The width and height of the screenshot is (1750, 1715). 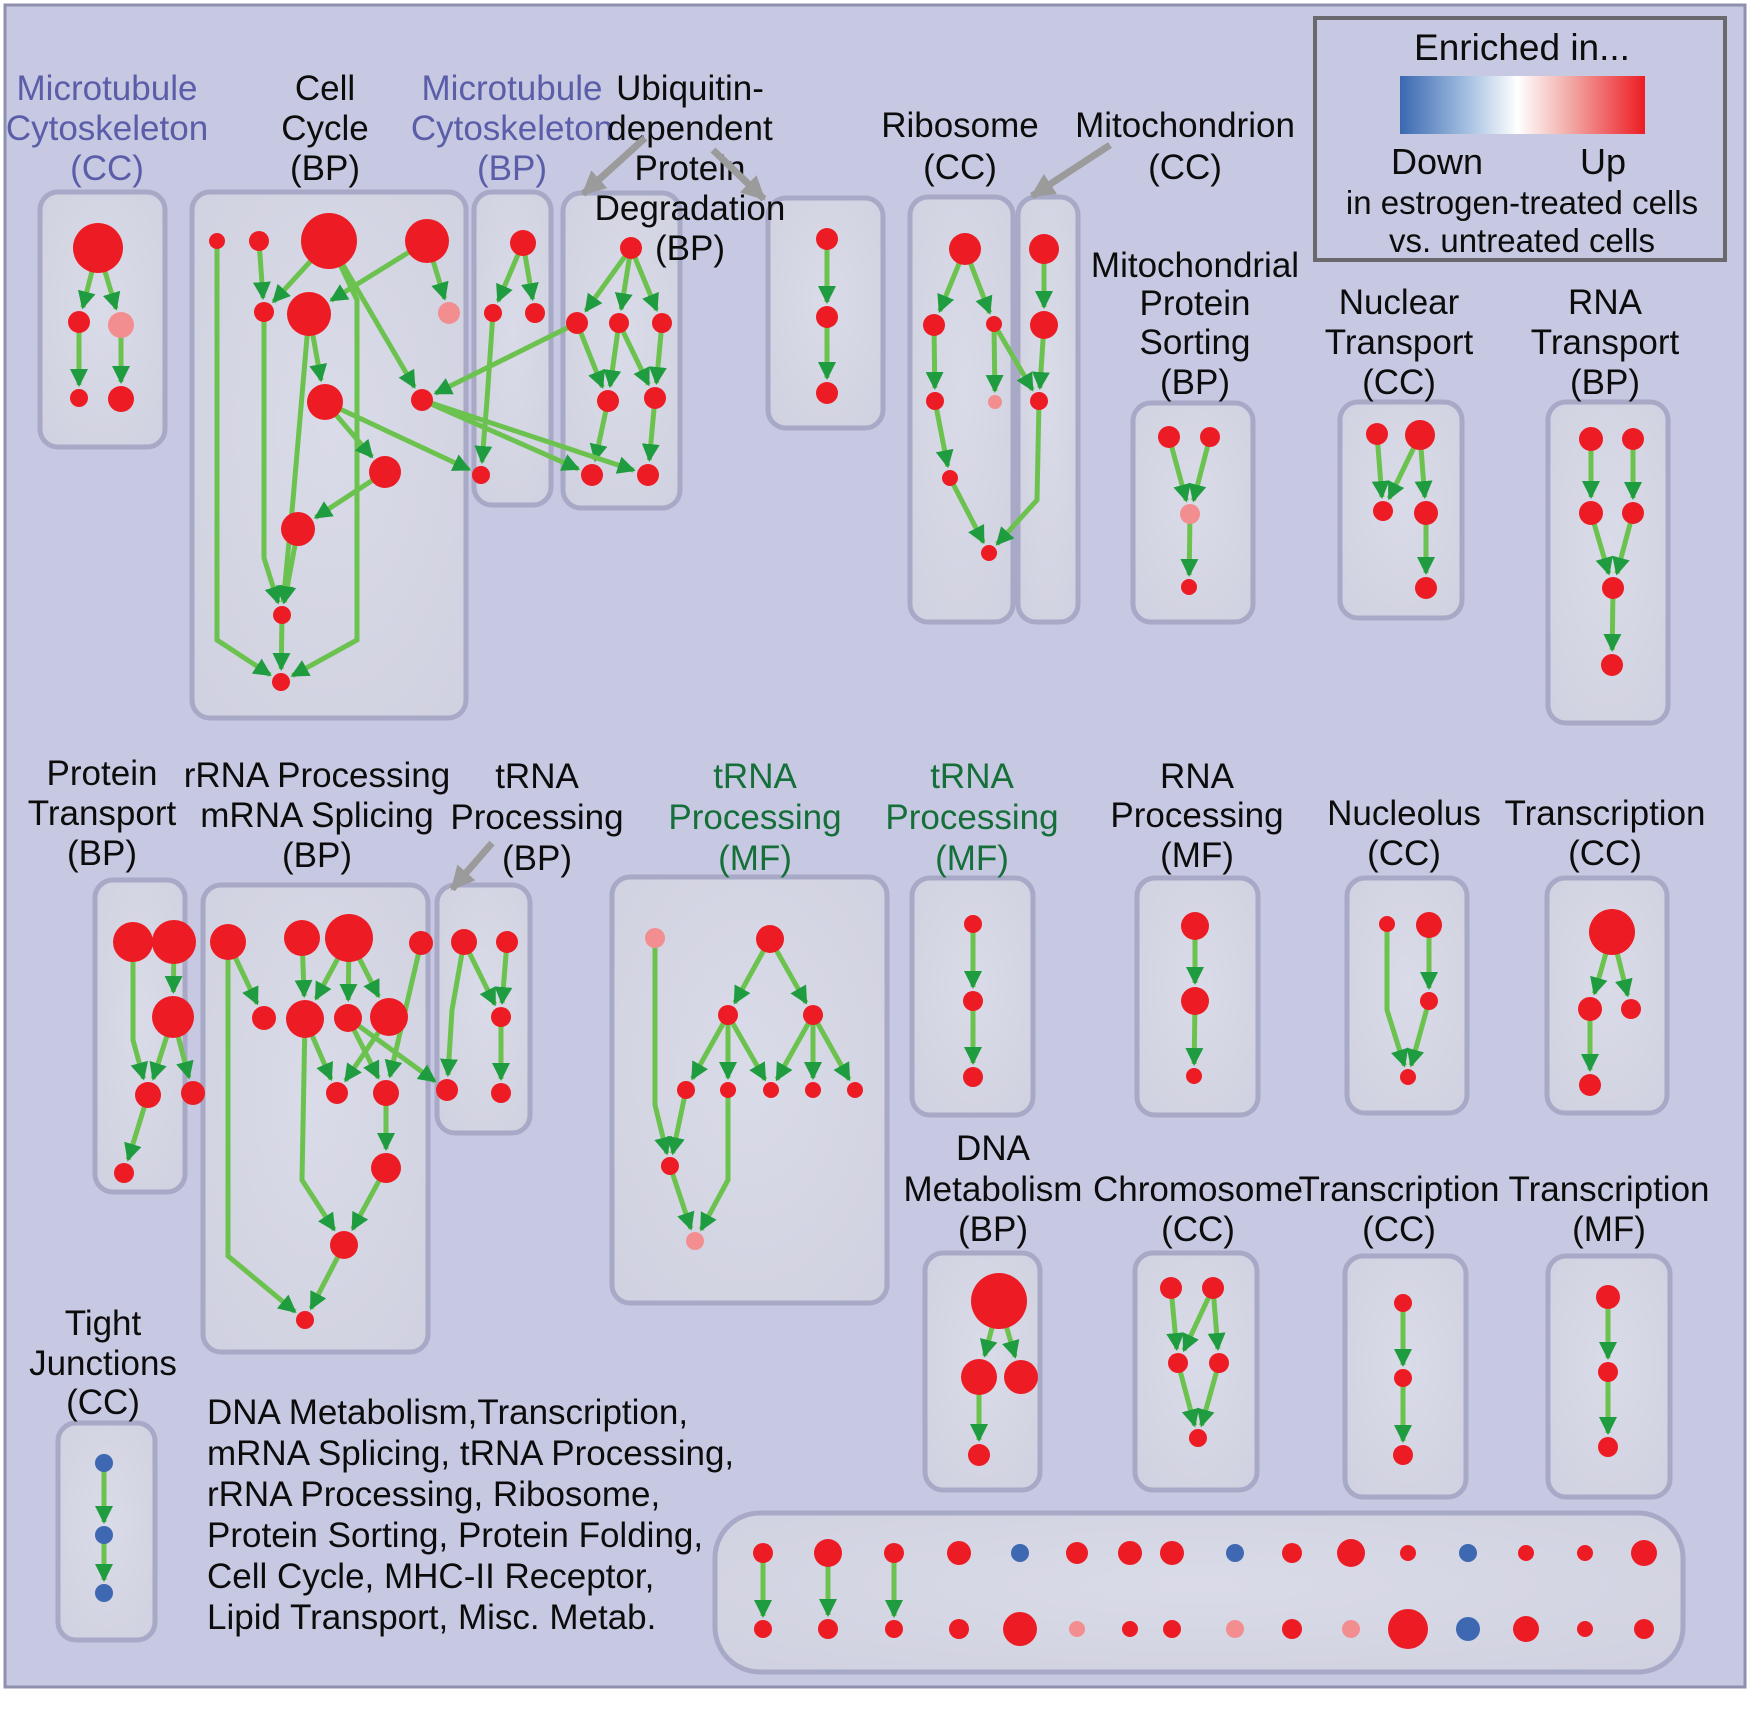 What do you see at coordinates (1605, 302) in the screenshot?
I see `cluster-label-rna-transport-bp: RNA` at bounding box center [1605, 302].